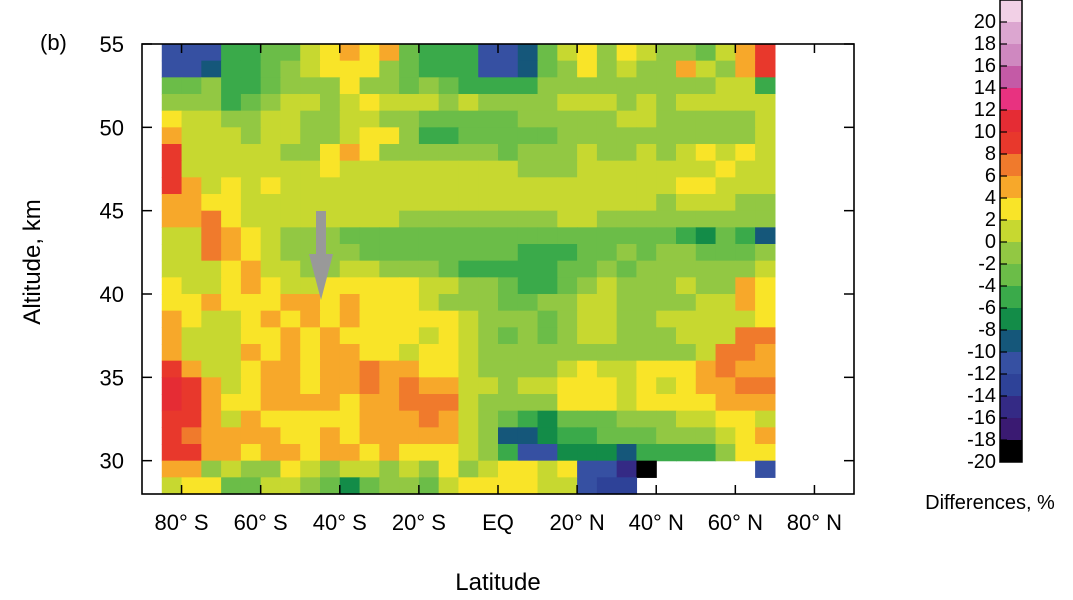  Describe the element at coordinates (112, 127) in the screenshot. I see `y-tick-label: 50` at that location.